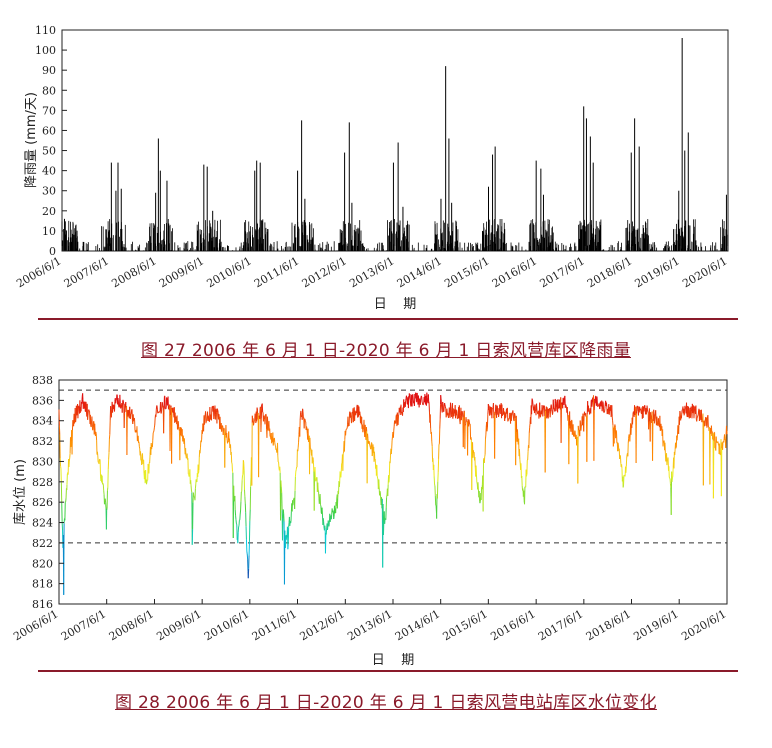 The image size is (772, 748). What do you see at coordinates (20, 492) in the screenshot?
I see `water-level-y-axis-label: 库水位 (m)` at bounding box center [20, 492].